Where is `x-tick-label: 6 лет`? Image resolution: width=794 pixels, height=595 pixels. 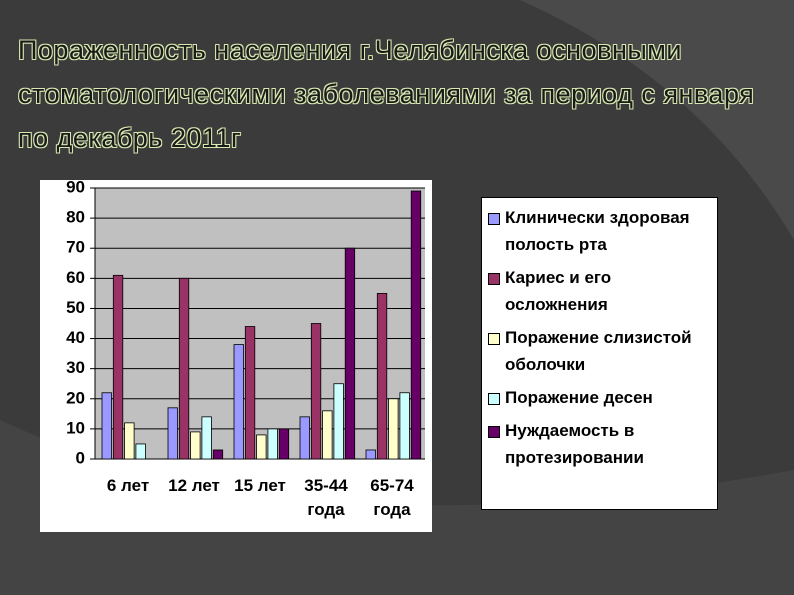
x-tick-label: 6 лет is located at coordinates (128, 485).